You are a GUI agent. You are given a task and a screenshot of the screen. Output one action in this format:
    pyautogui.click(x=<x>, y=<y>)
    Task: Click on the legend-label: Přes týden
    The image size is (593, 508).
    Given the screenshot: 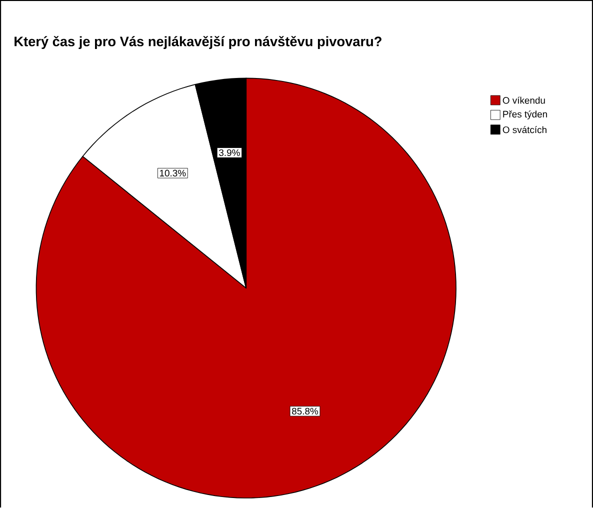 What is the action you would take?
    pyautogui.click(x=525, y=115)
    